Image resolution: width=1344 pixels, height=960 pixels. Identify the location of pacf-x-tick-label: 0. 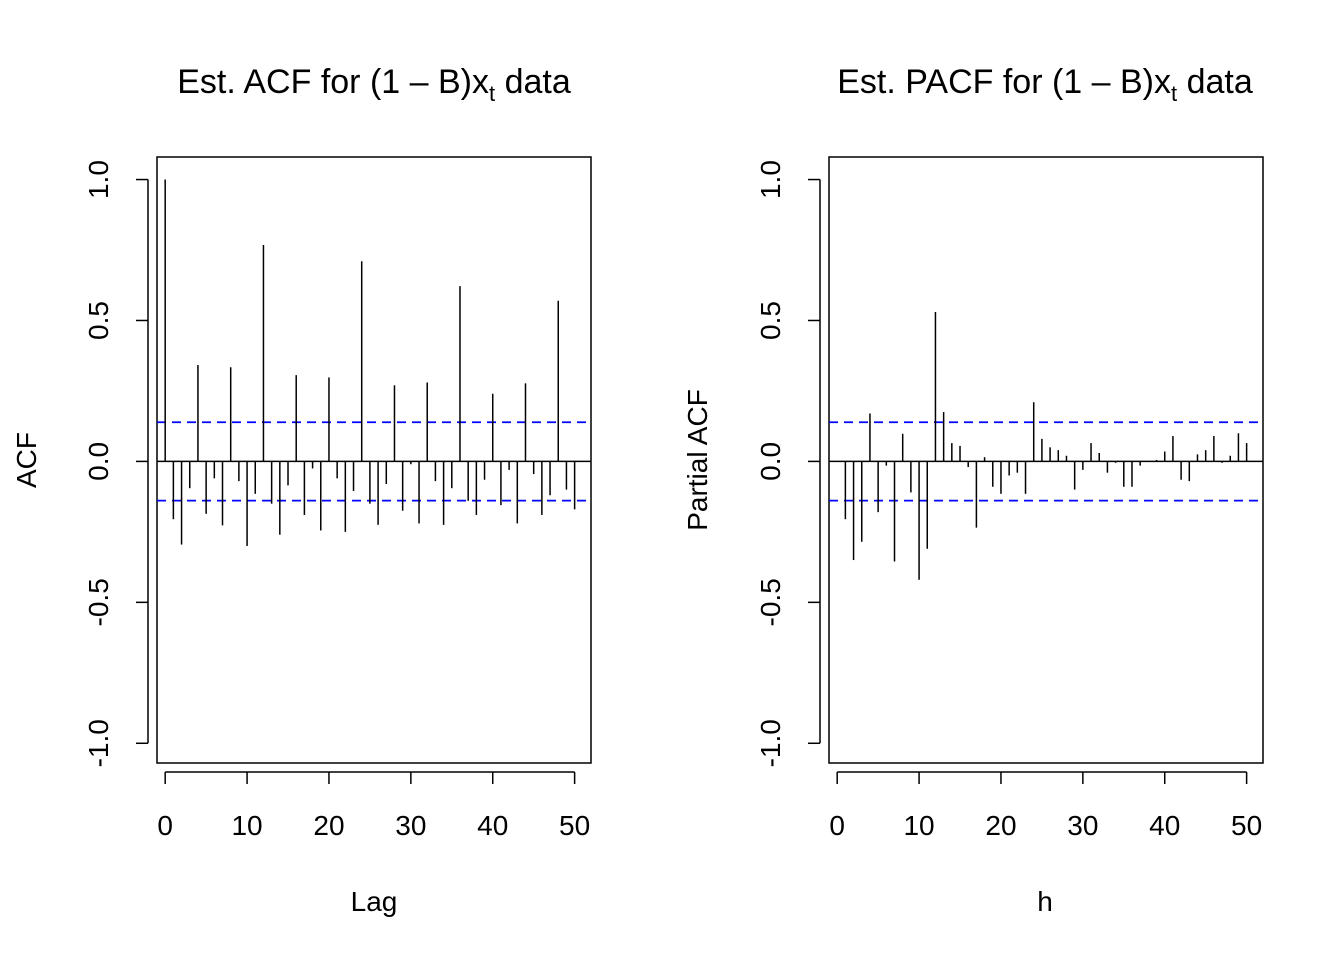
(837, 825).